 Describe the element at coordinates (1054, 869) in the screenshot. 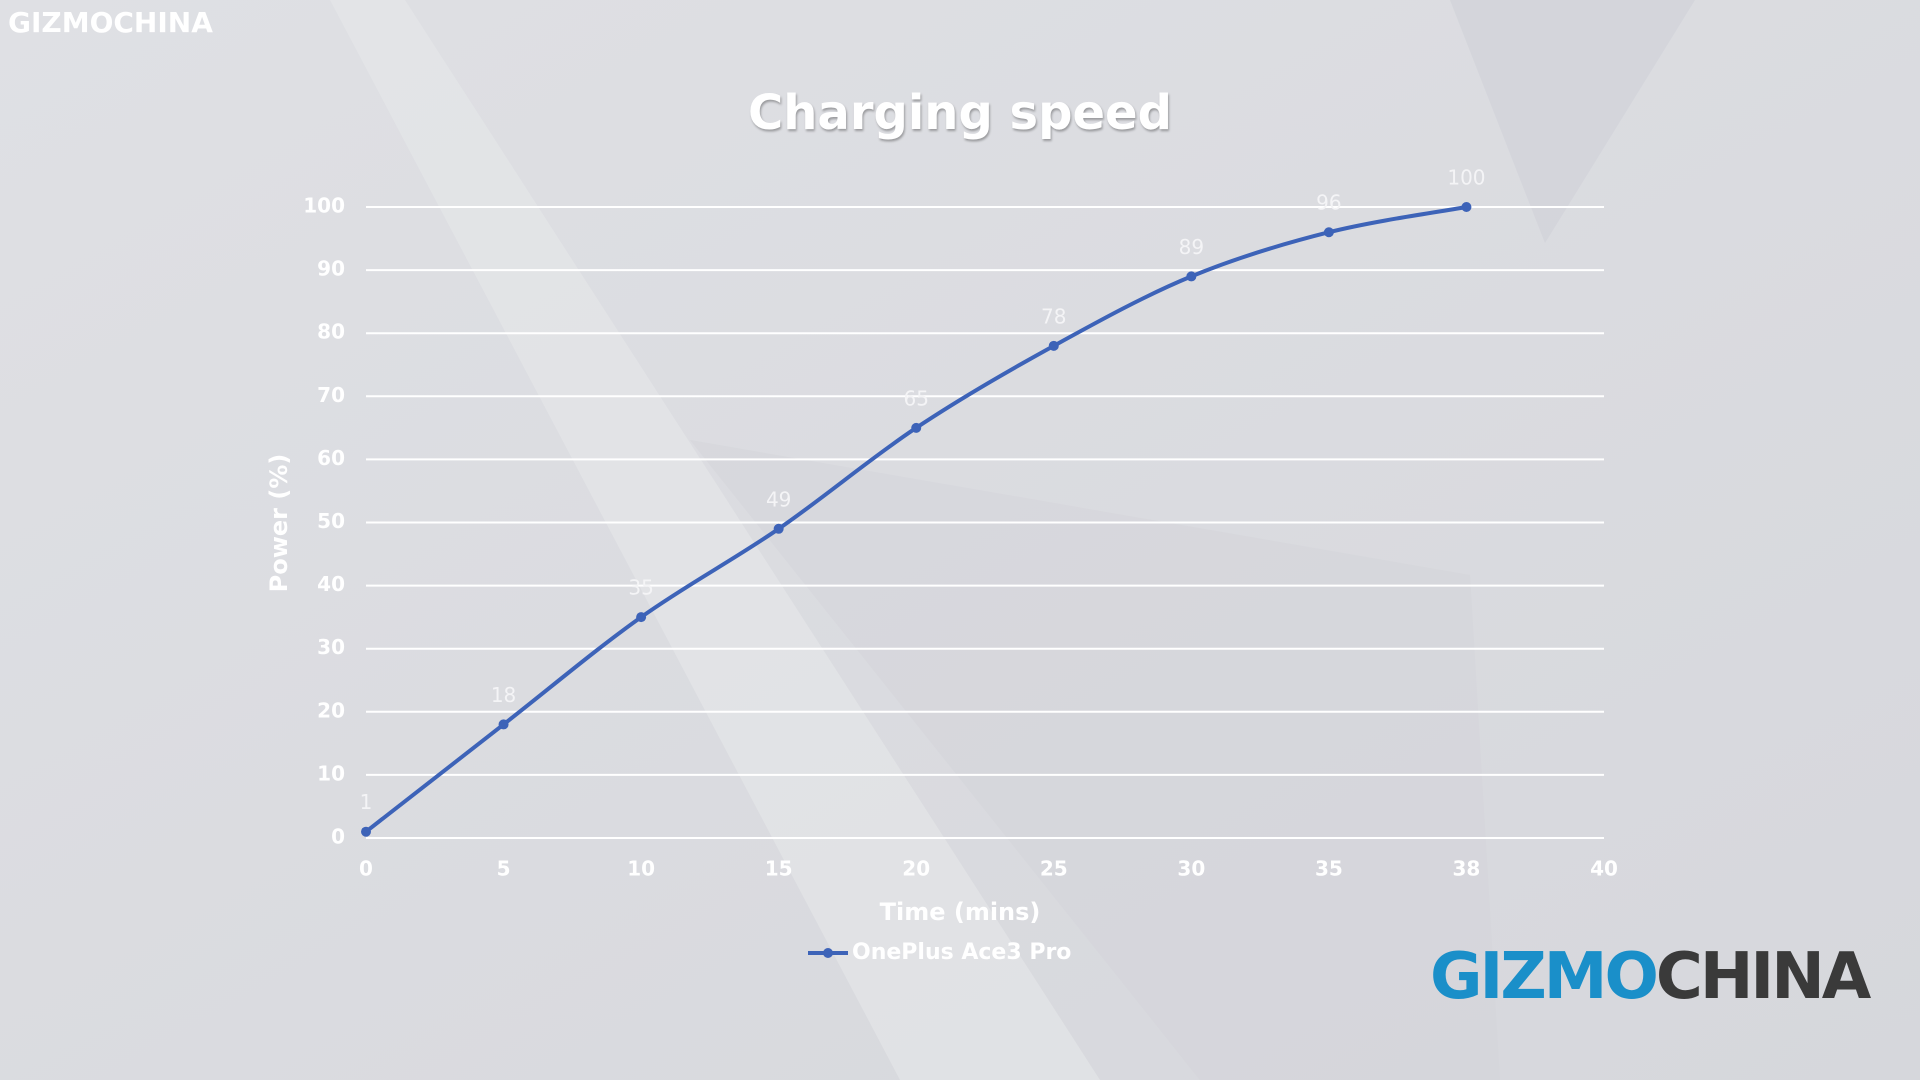

I see `x-tick-label: 25` at that location.